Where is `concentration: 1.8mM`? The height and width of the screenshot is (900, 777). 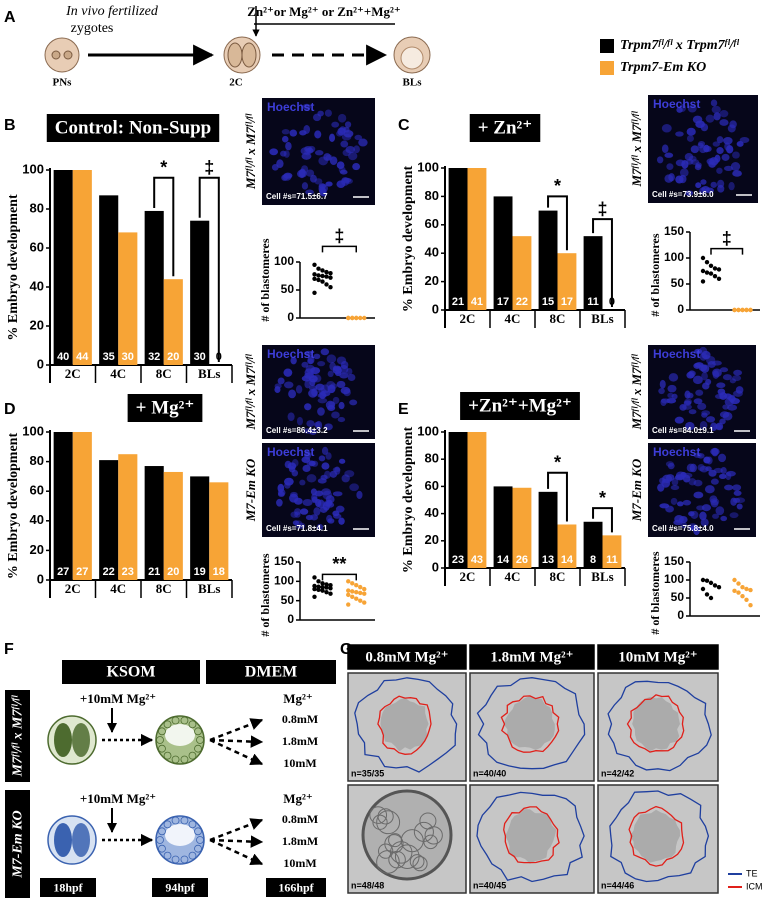 concentration: 1.8mM is located at coordinates (300, 741).